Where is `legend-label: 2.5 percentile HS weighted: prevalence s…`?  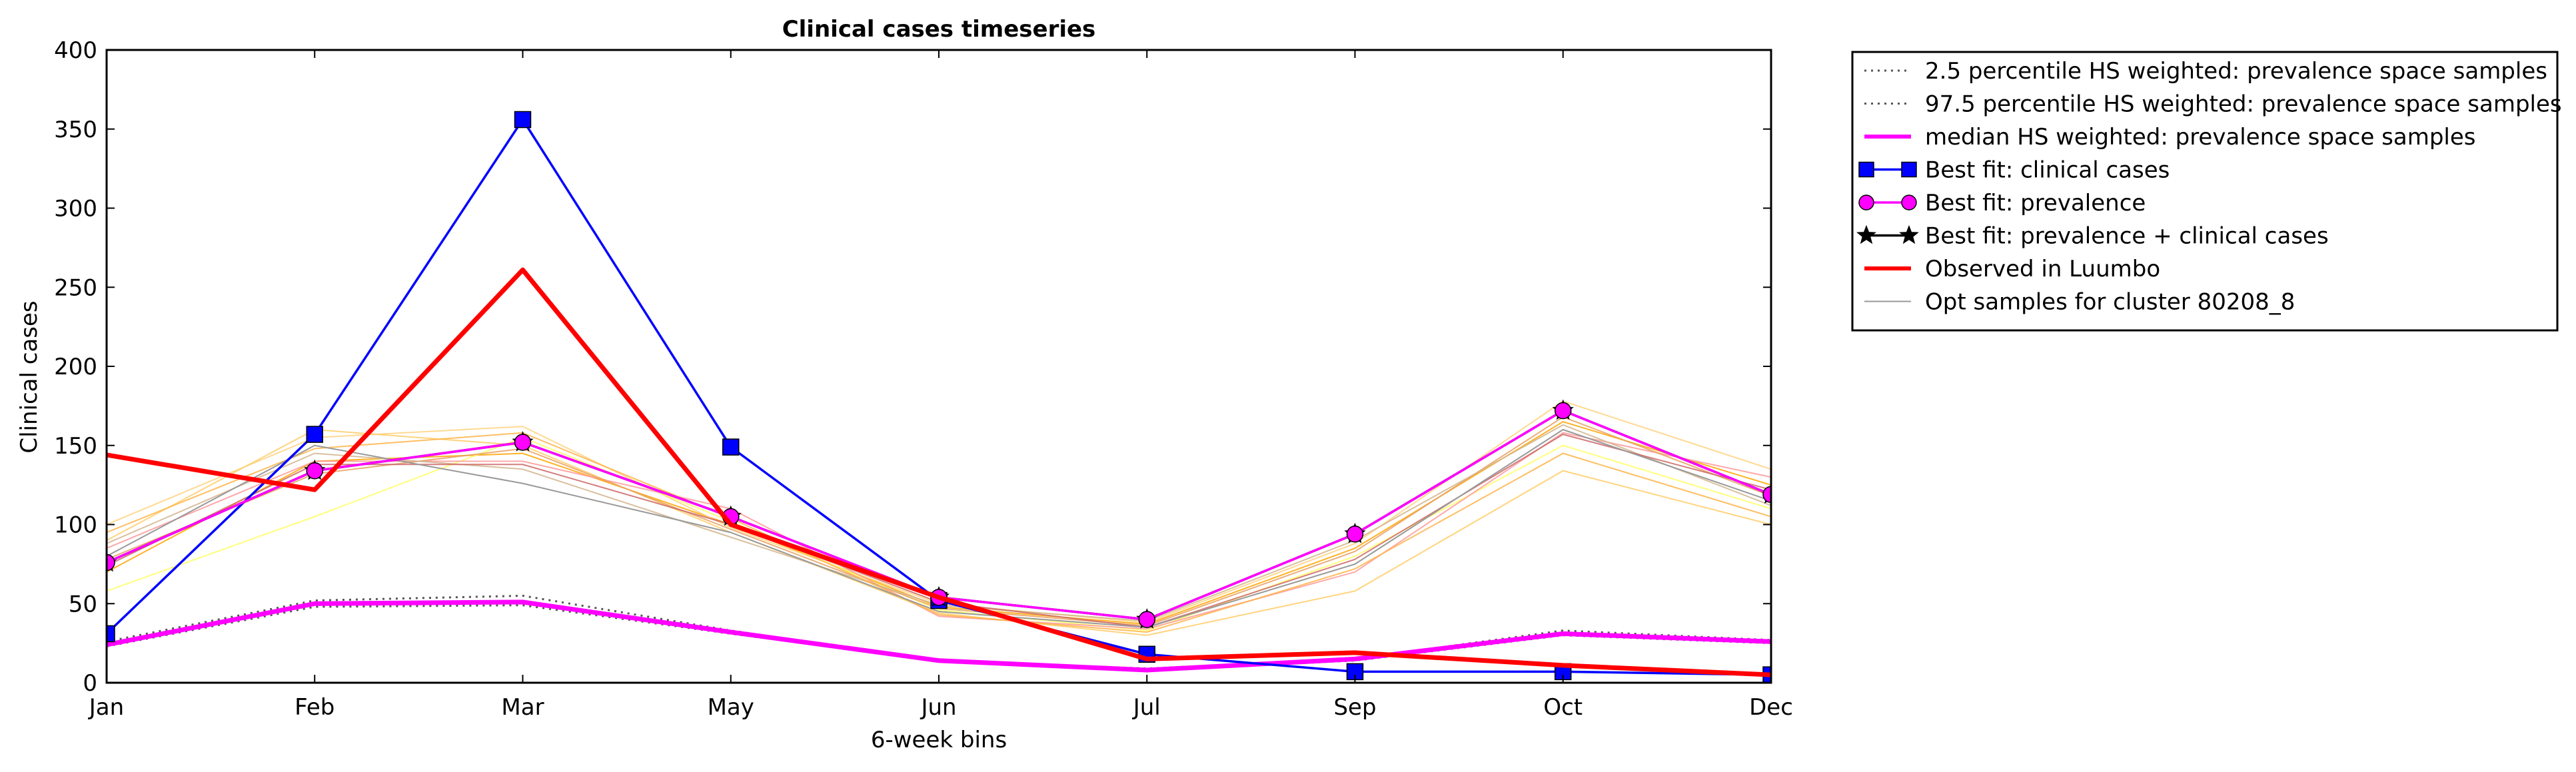
legend-label: 2.5 percentile HS weighted: prevalence s… is located at coordinates (2236, 71).